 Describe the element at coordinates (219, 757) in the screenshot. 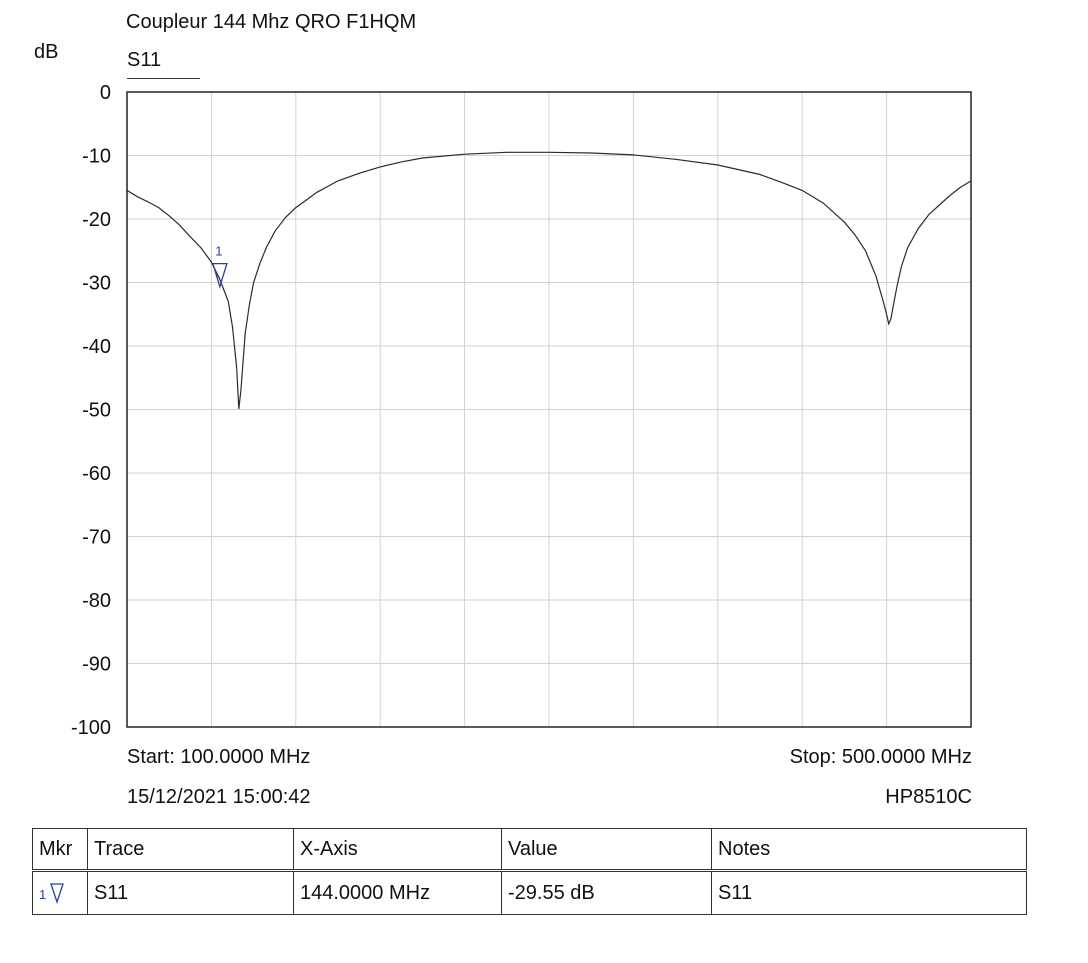

I see `start-frequency: Start: 100.0000 MHz` at that location.